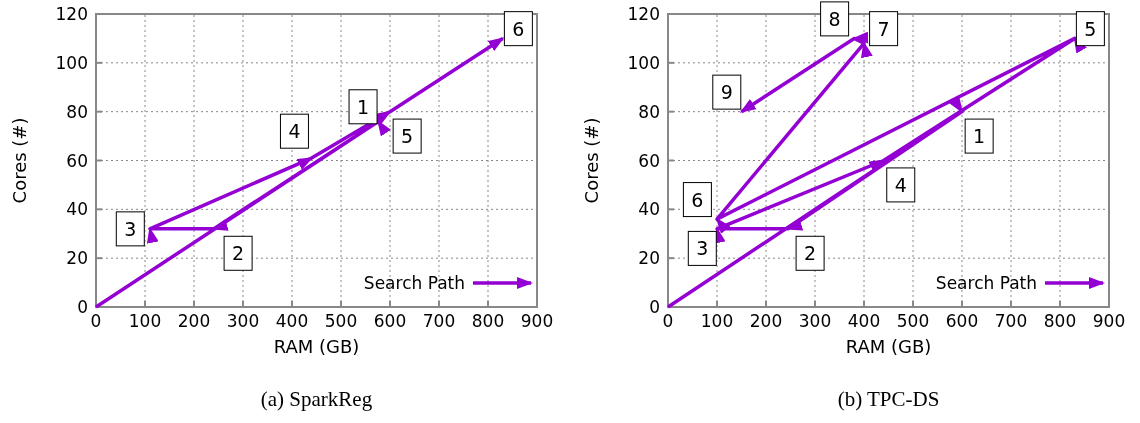 The height and width of the screenshot is (423, 1140). What do you see at coordinates (888, 399) in the screenshot?
I see `text: (b) TPC-DS` at bounding box center [888, 399].